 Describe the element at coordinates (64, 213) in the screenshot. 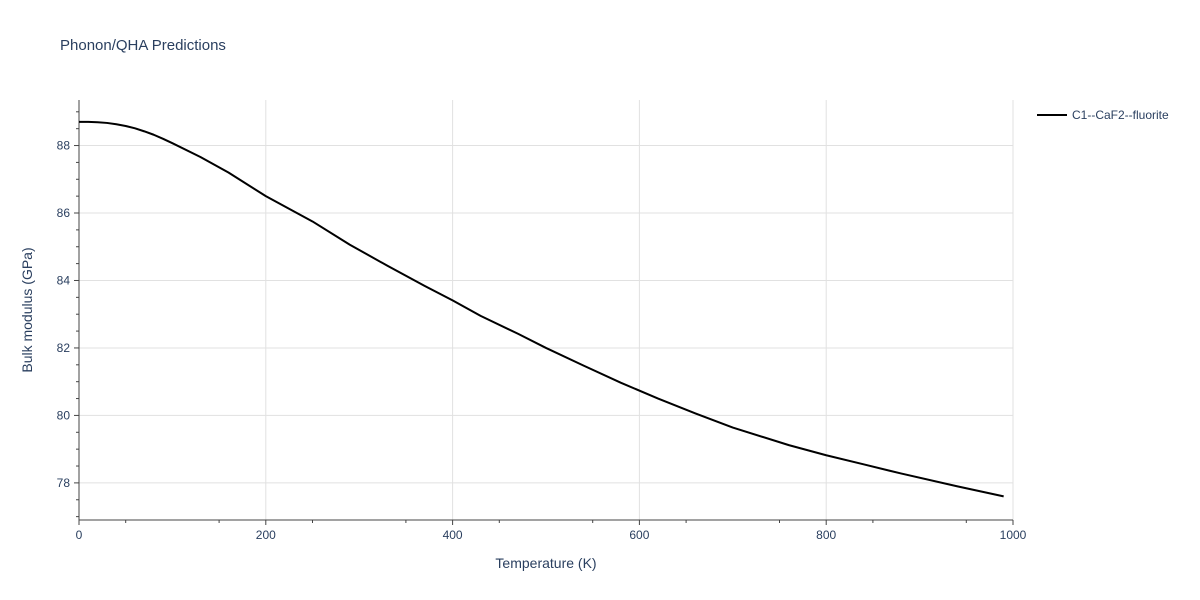

I see `y-tick-label: 86` at that location.